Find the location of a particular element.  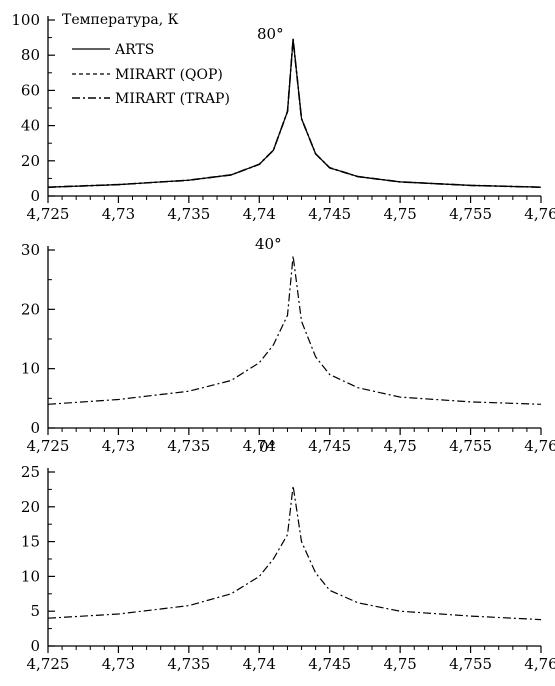

legend: ARTS MIRART (QOP) MIRART (TRAP) is located at coordinates (151, 74).